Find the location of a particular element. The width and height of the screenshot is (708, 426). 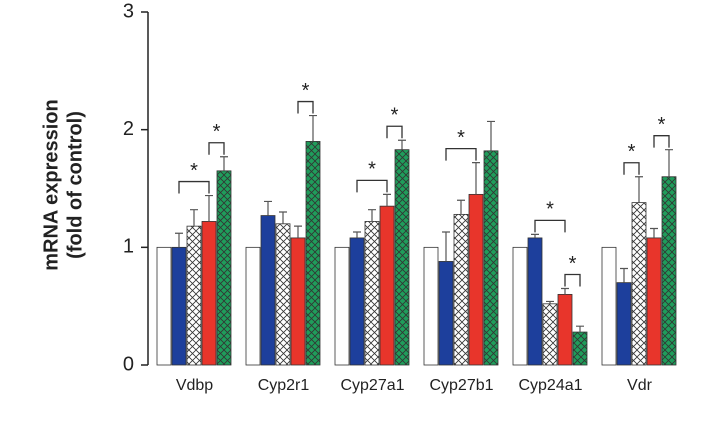

x-tick-label: Cyp27a1 is located at coordinates (372, 385).